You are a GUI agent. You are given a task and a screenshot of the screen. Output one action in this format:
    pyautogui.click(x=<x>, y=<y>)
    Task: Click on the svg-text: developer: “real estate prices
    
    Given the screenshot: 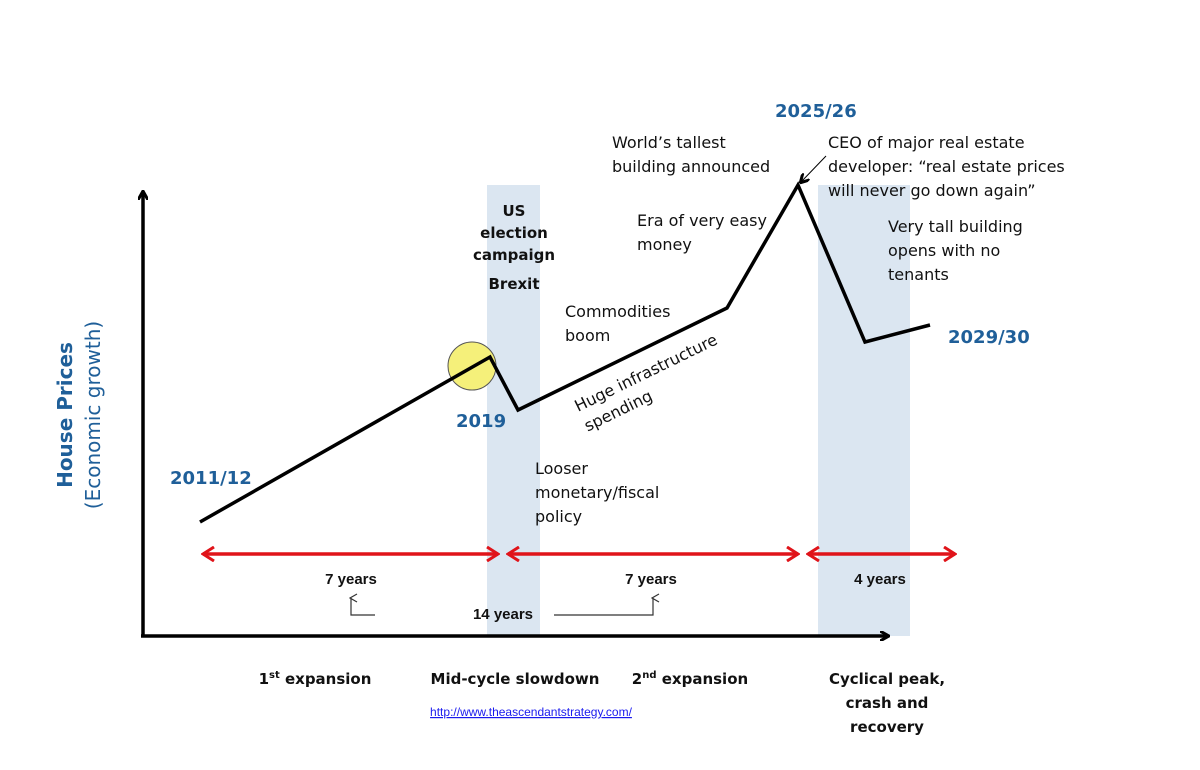 What is the action you would take?
    pyautogui.click(x=946, y=166)
    